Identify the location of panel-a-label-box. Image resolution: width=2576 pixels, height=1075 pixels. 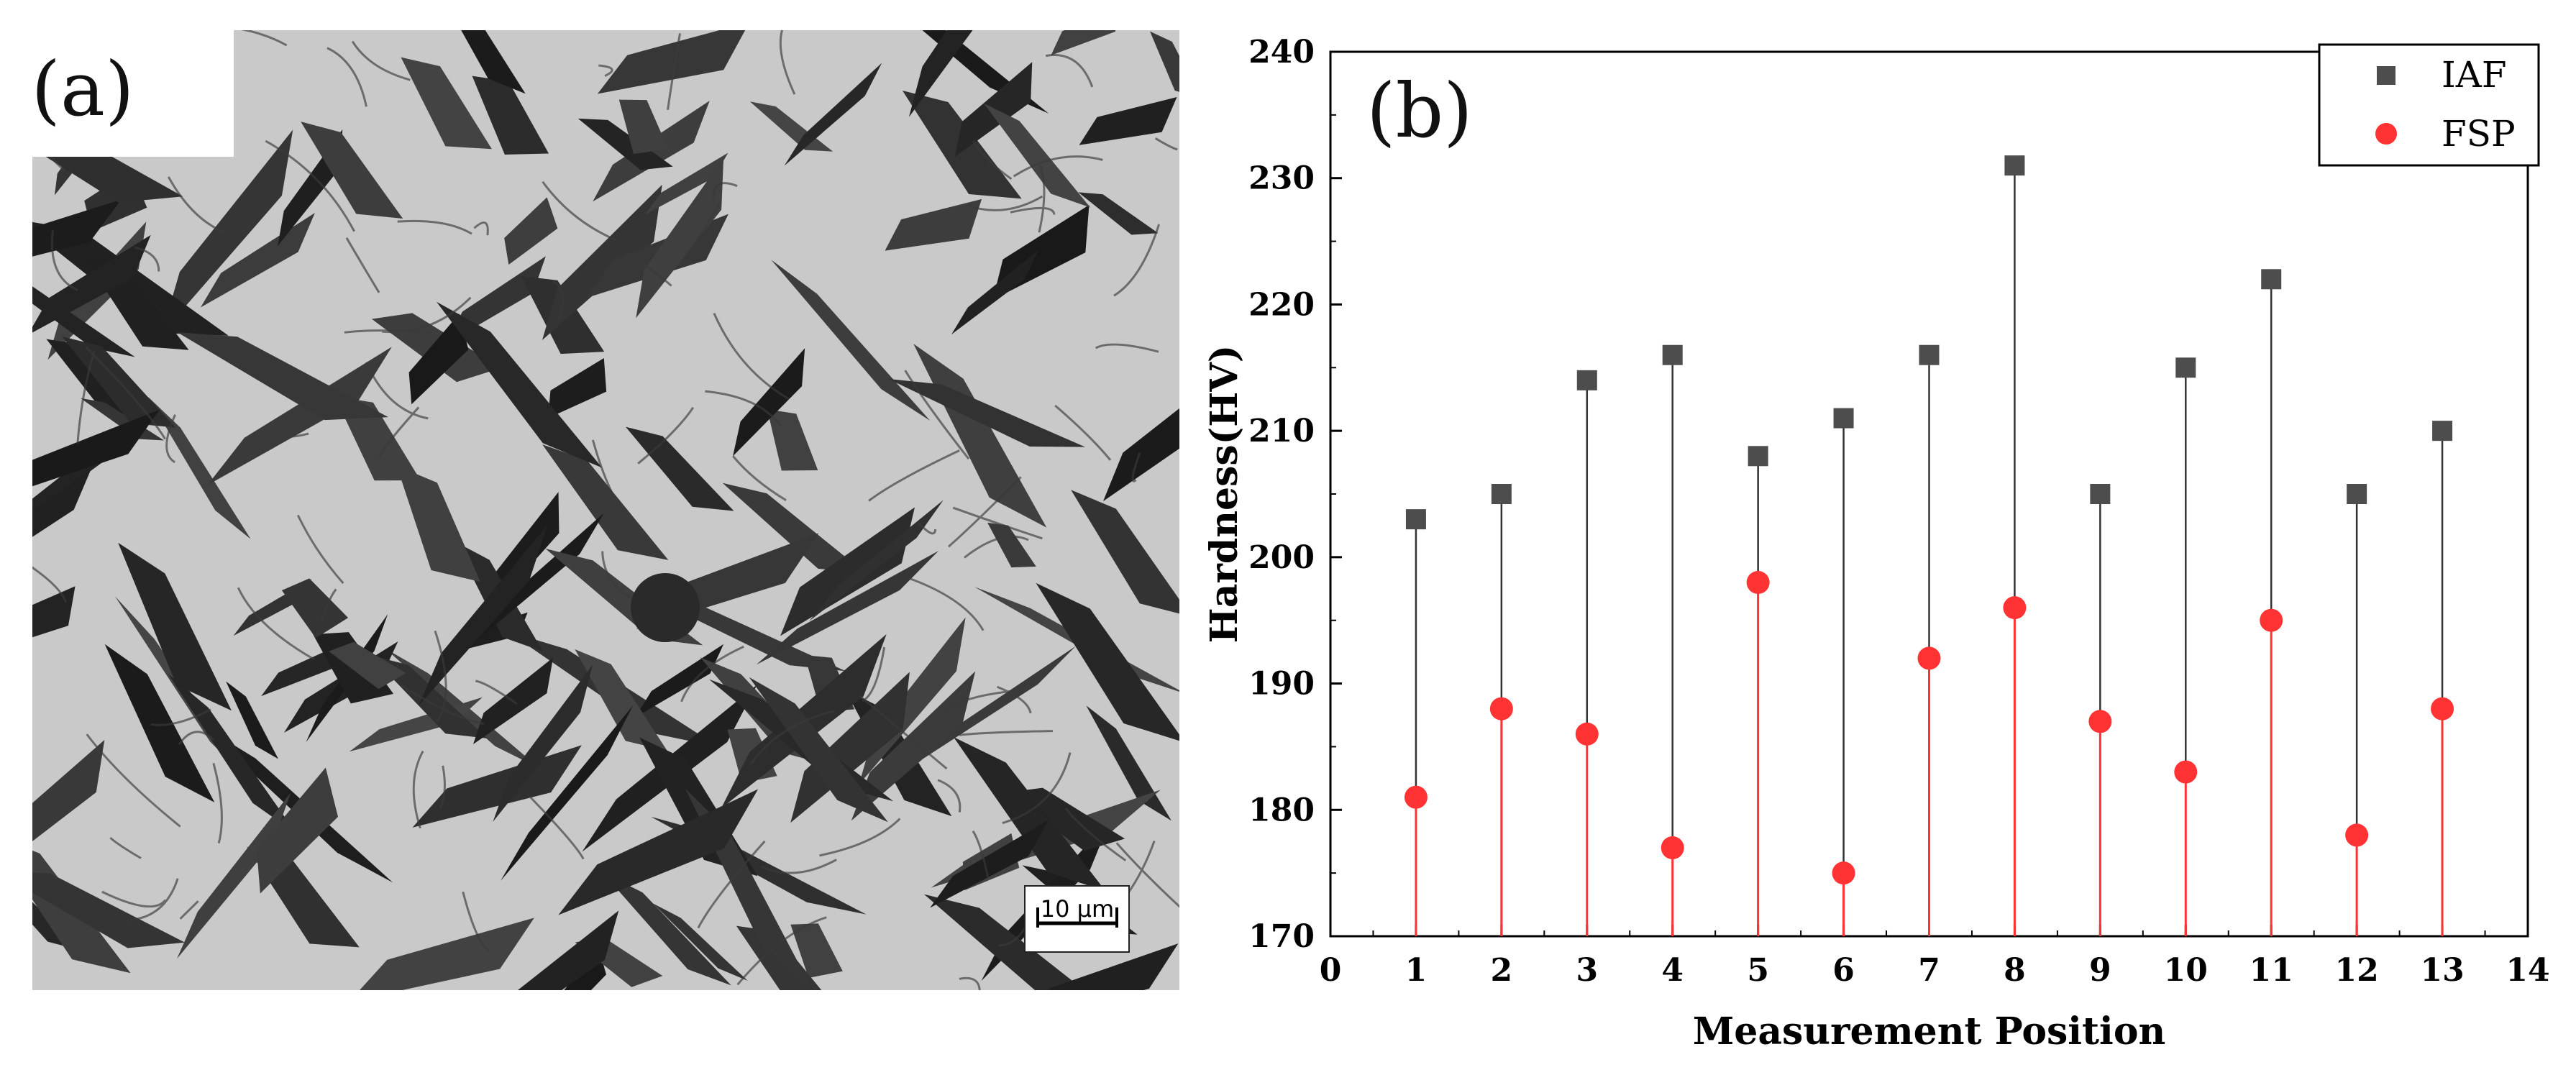
(117, 78).